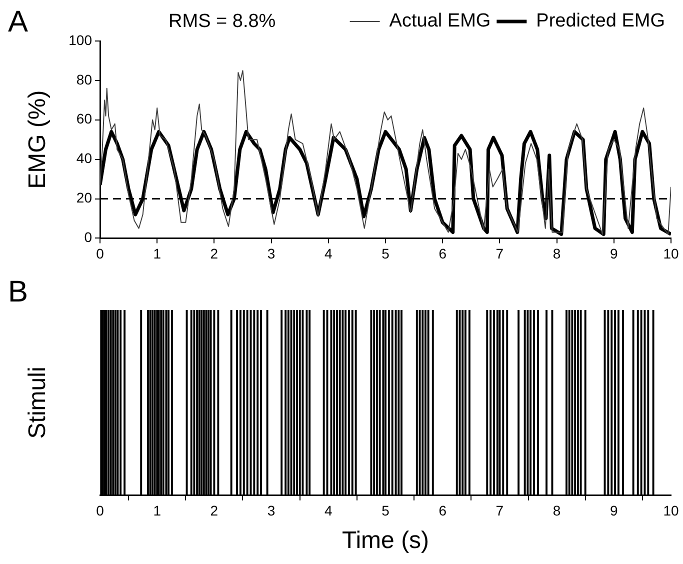 This screenshot has width=683, height=564. Describe the element at coordinates (18, 291) in the screenshot. I see `chart-title: B` at that location.